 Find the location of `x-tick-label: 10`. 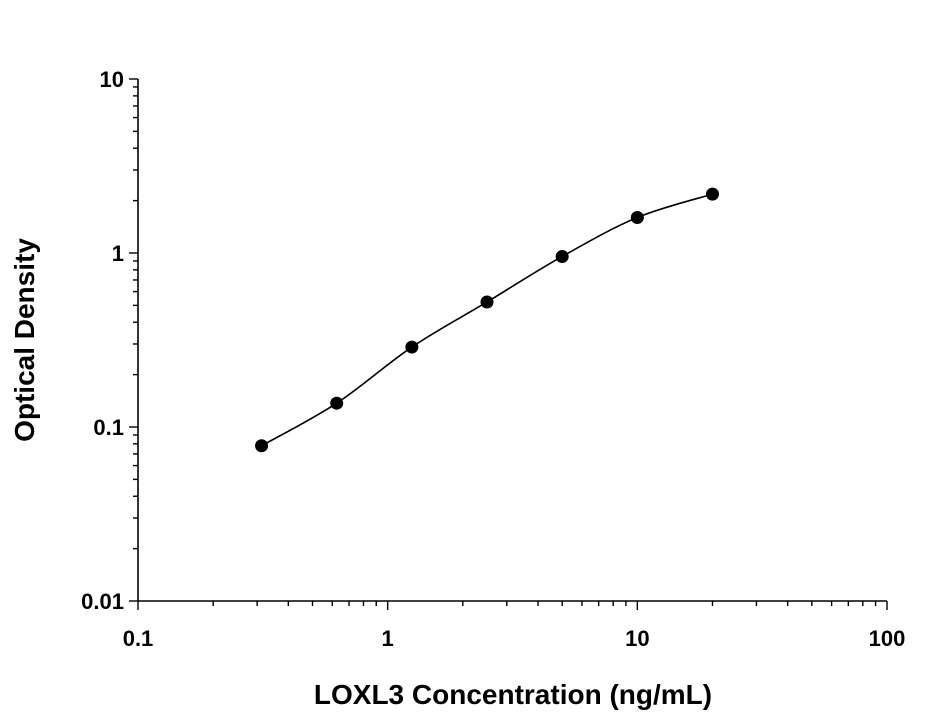

x-tick-label: 10 is located at coordinates (637, 638).